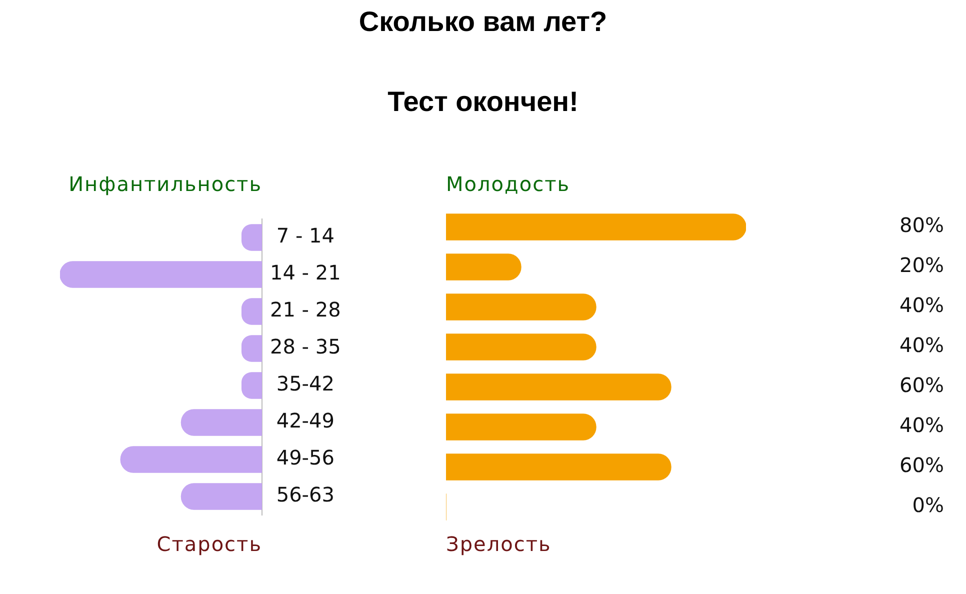 This screenshot has width=966, height=594. I want to click on data-label: 0%, so click(928, 505).